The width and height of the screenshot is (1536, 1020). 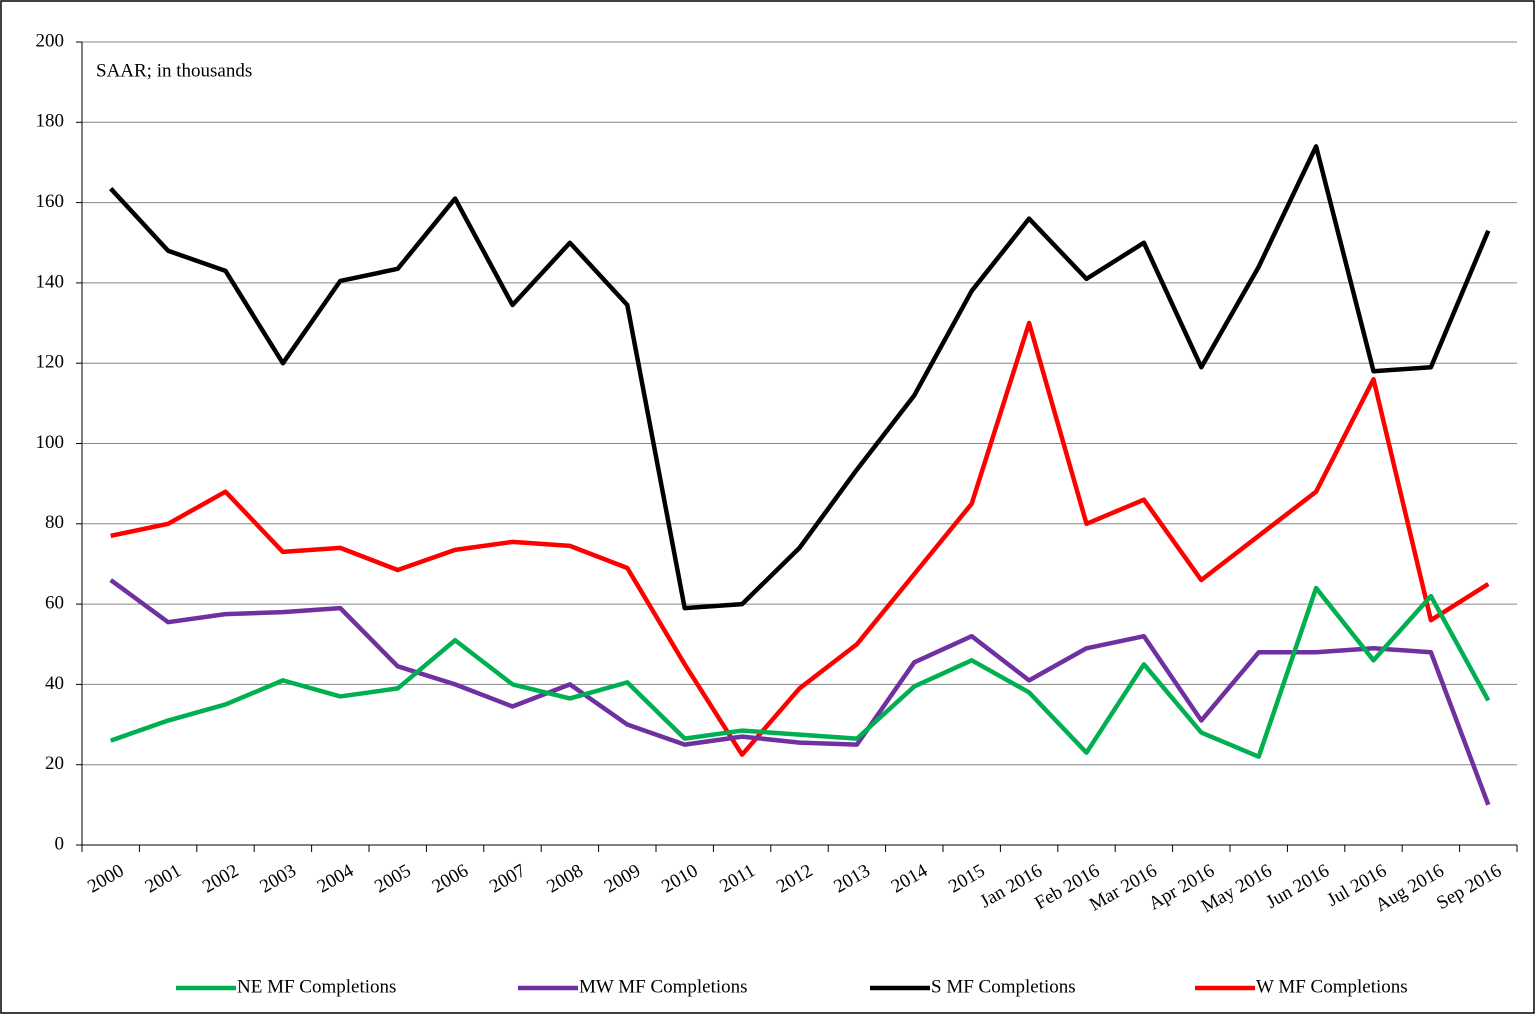 I want to click on y-tick-label: 60, so click(x=54, y=602).